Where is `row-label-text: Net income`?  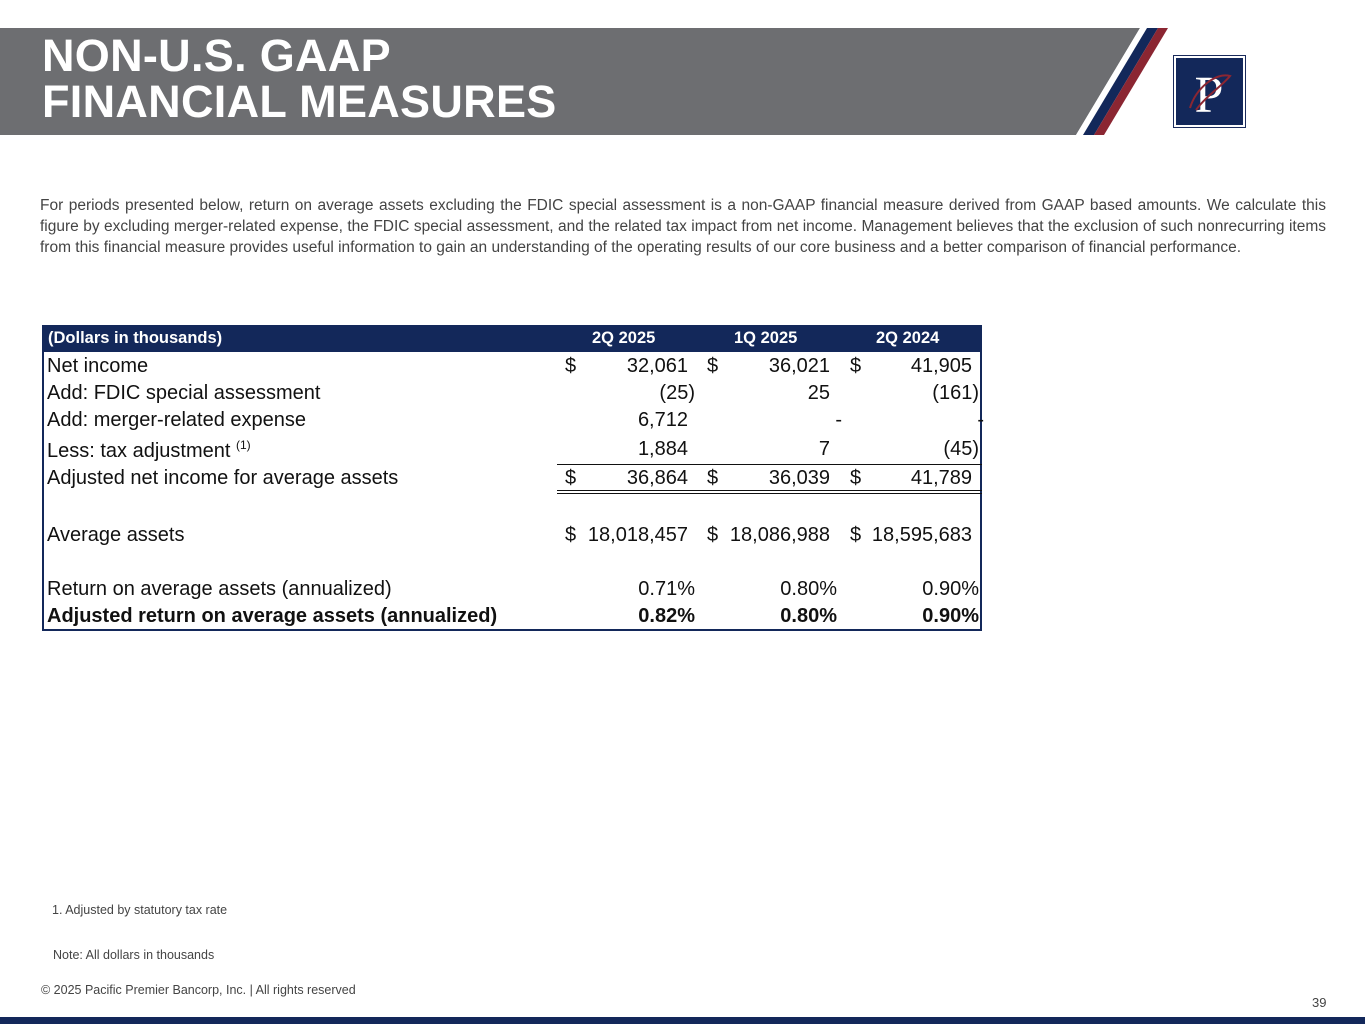 row-label-text: Net income is located at coordinates (98, 366).